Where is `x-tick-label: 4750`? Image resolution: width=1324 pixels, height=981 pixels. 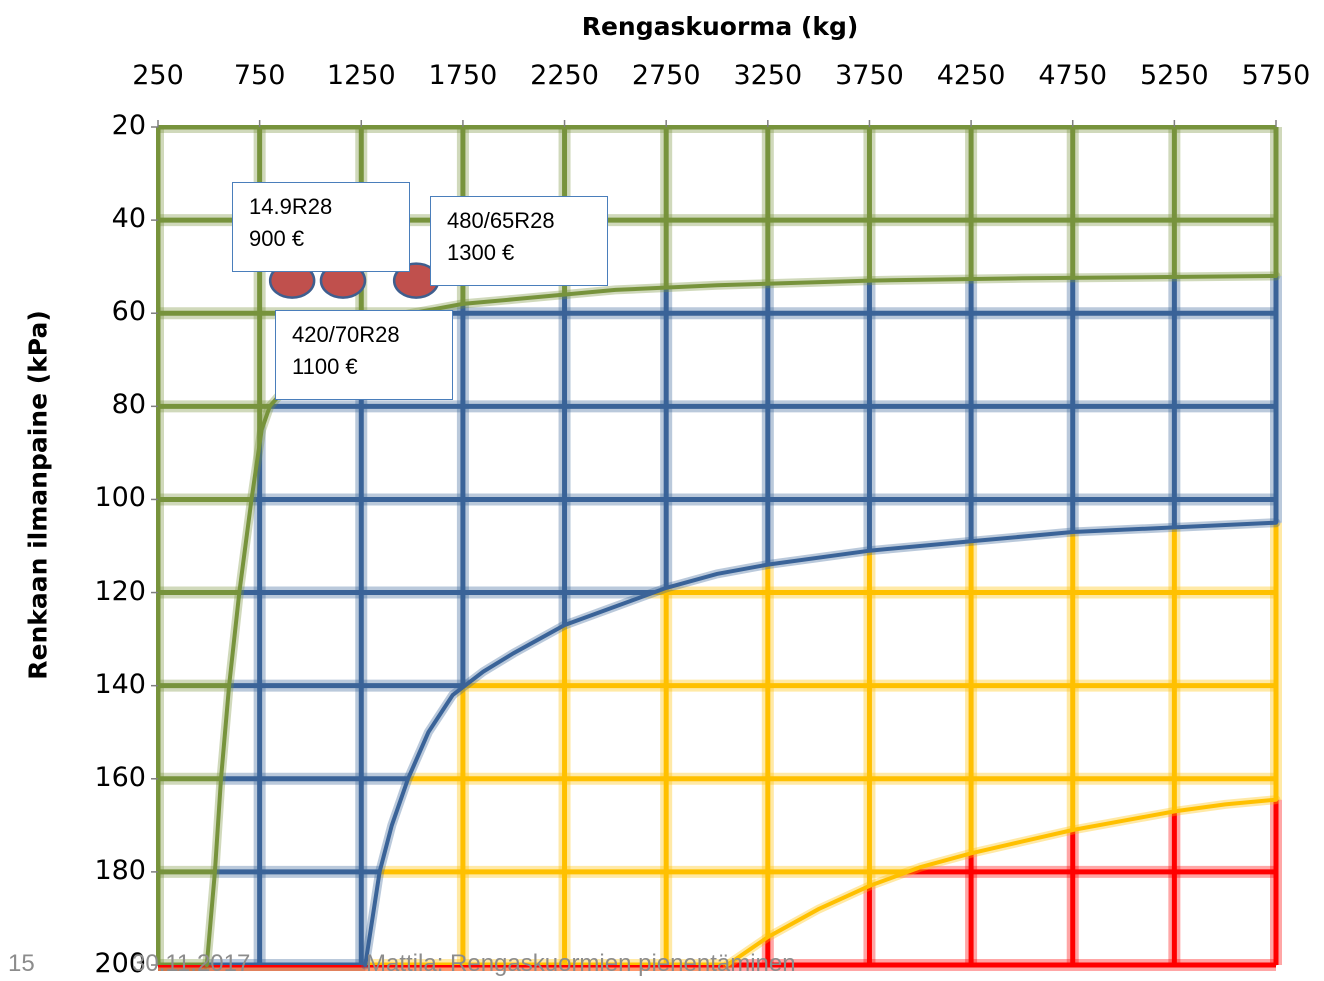 x-tick-label: 4750 is located at coordinates (1073, 75).